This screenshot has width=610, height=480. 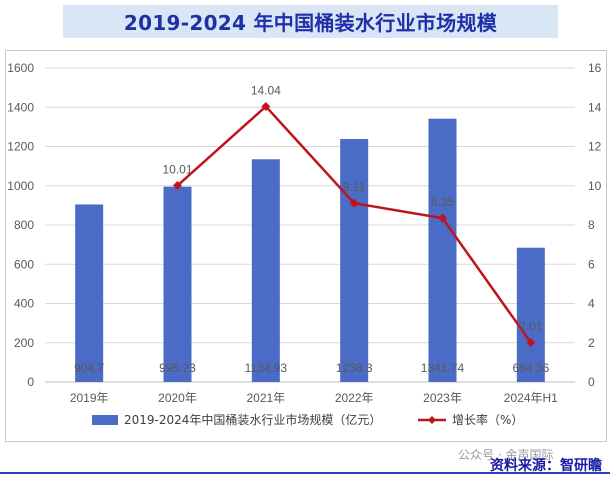 I want to click on x-tick-label: 2023年, so click(x=442, y=398).